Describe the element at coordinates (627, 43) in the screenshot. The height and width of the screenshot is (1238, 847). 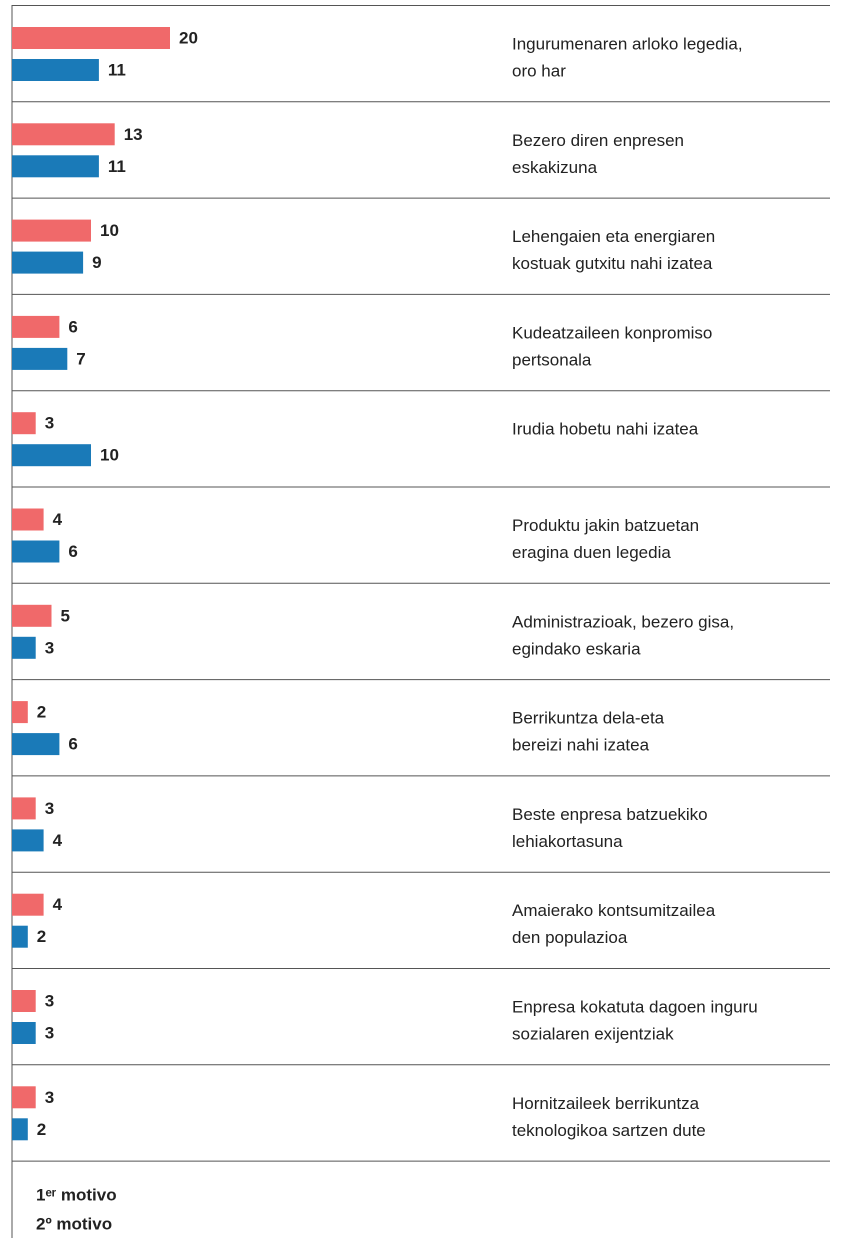
I see `category-label: Ingurumenaren arloko legedia,` at that location.